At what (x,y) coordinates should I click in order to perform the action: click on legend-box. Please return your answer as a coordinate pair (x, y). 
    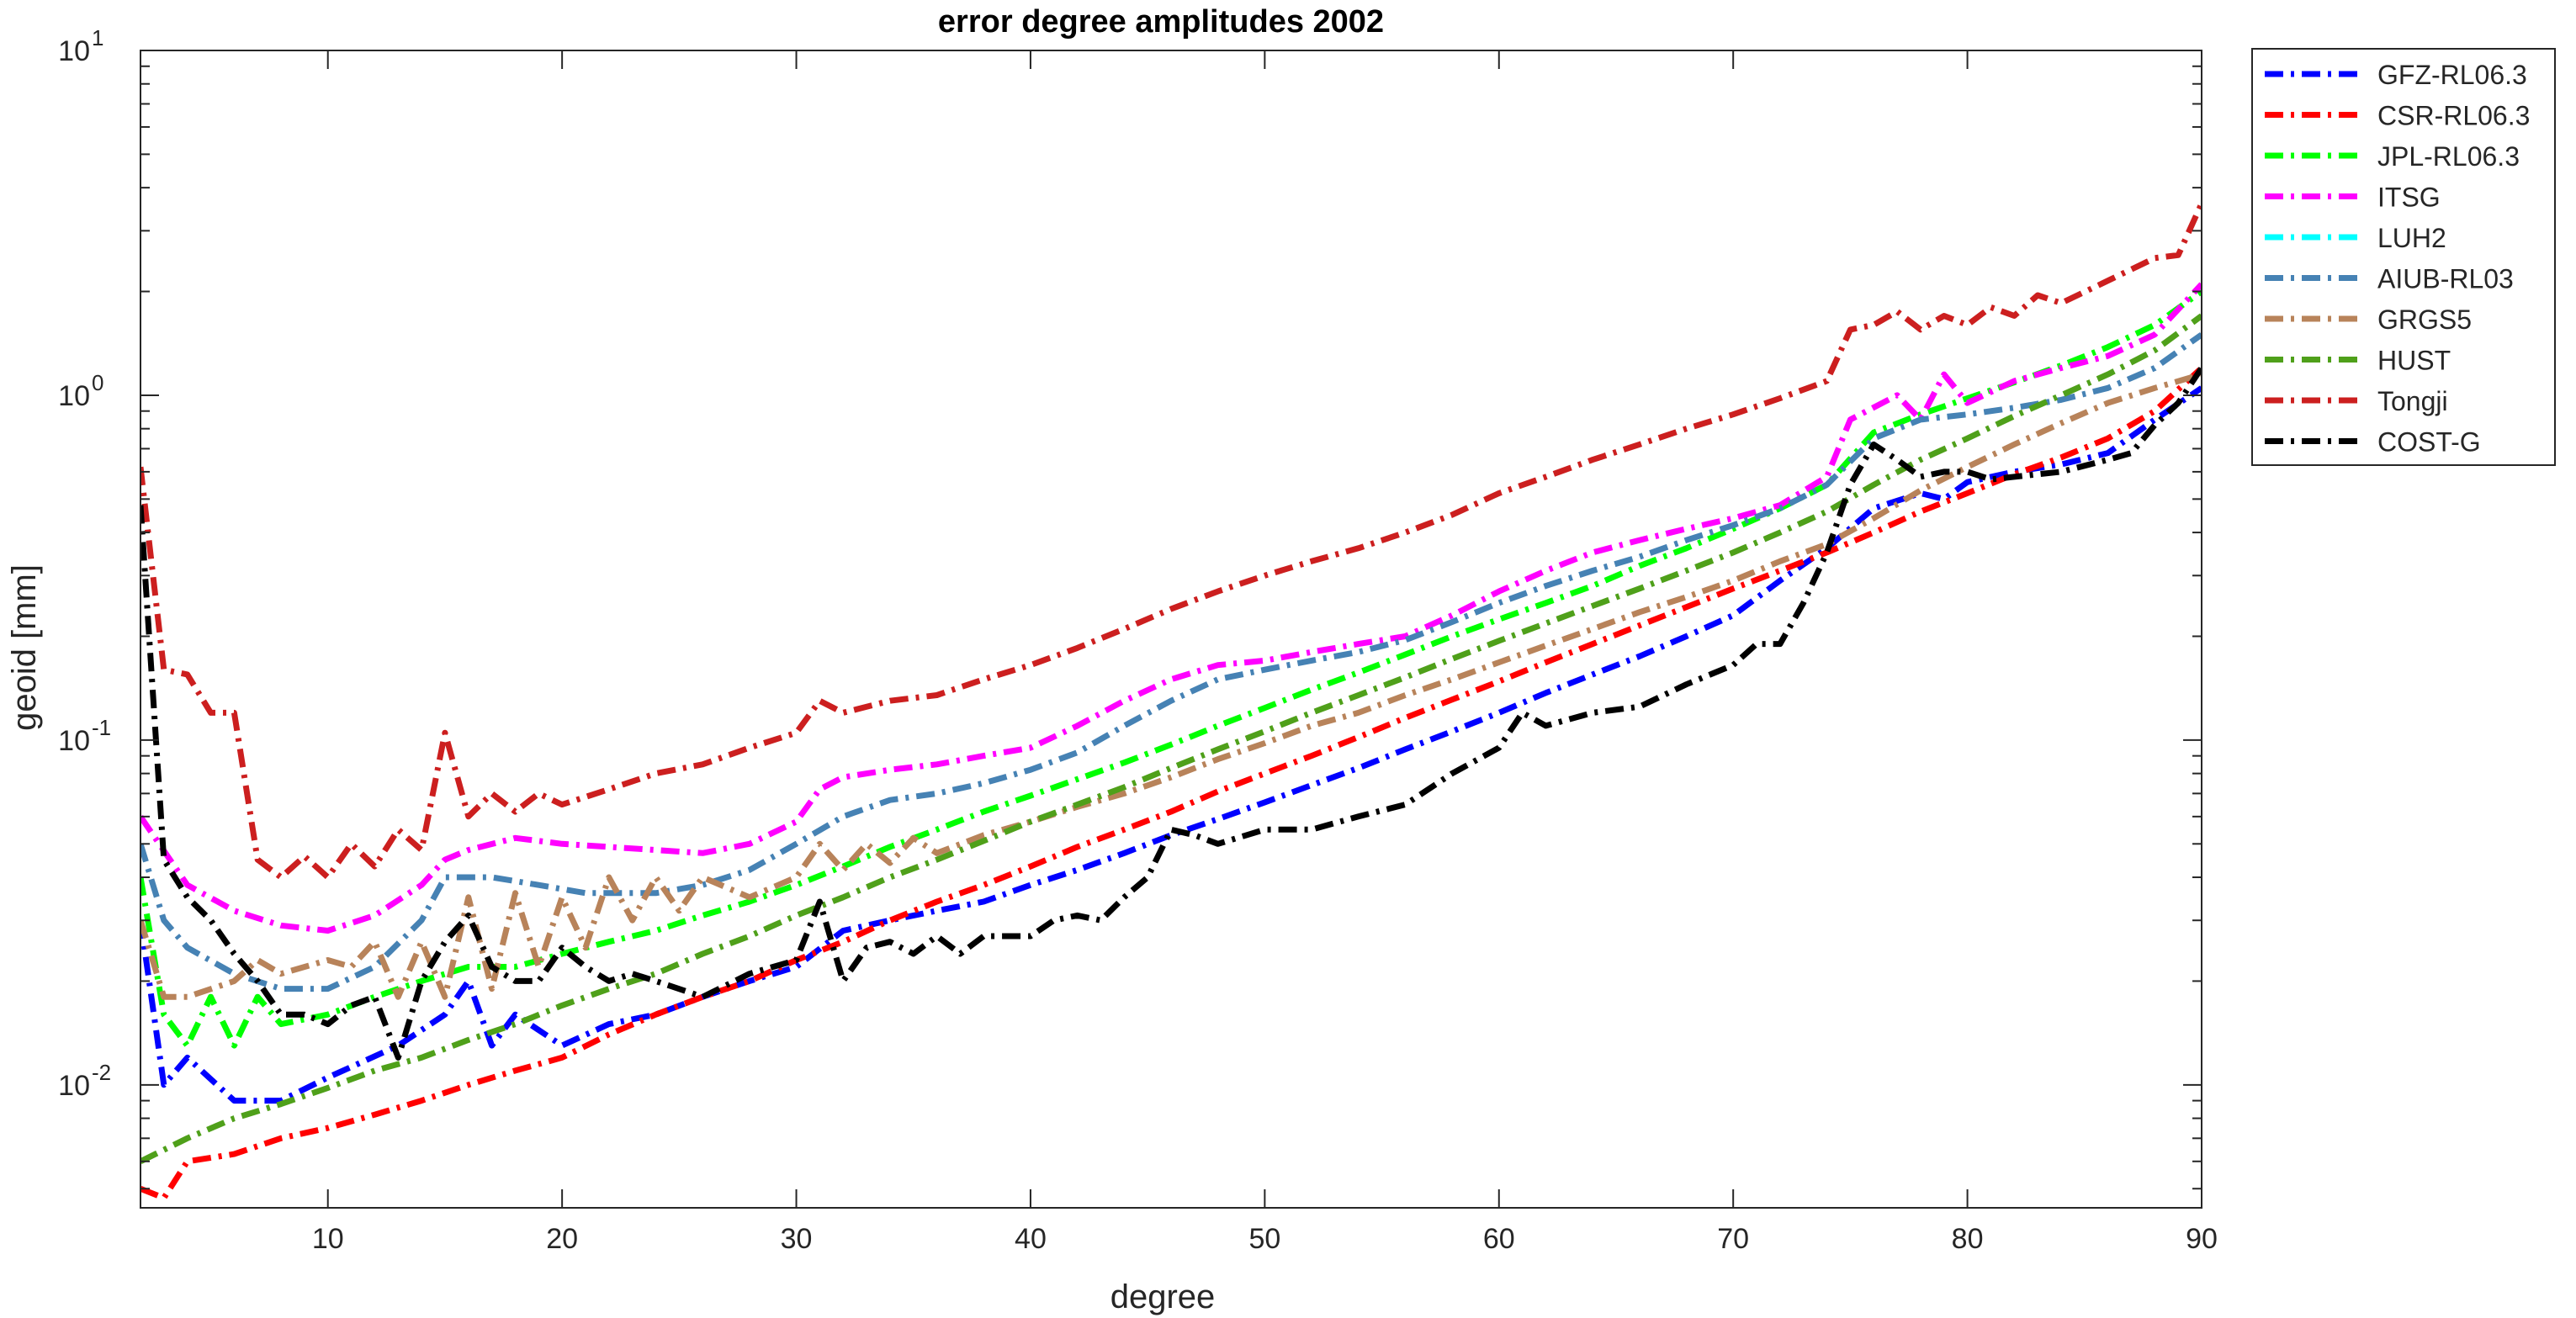
    Looking at the image, I should click on (2403, 257).